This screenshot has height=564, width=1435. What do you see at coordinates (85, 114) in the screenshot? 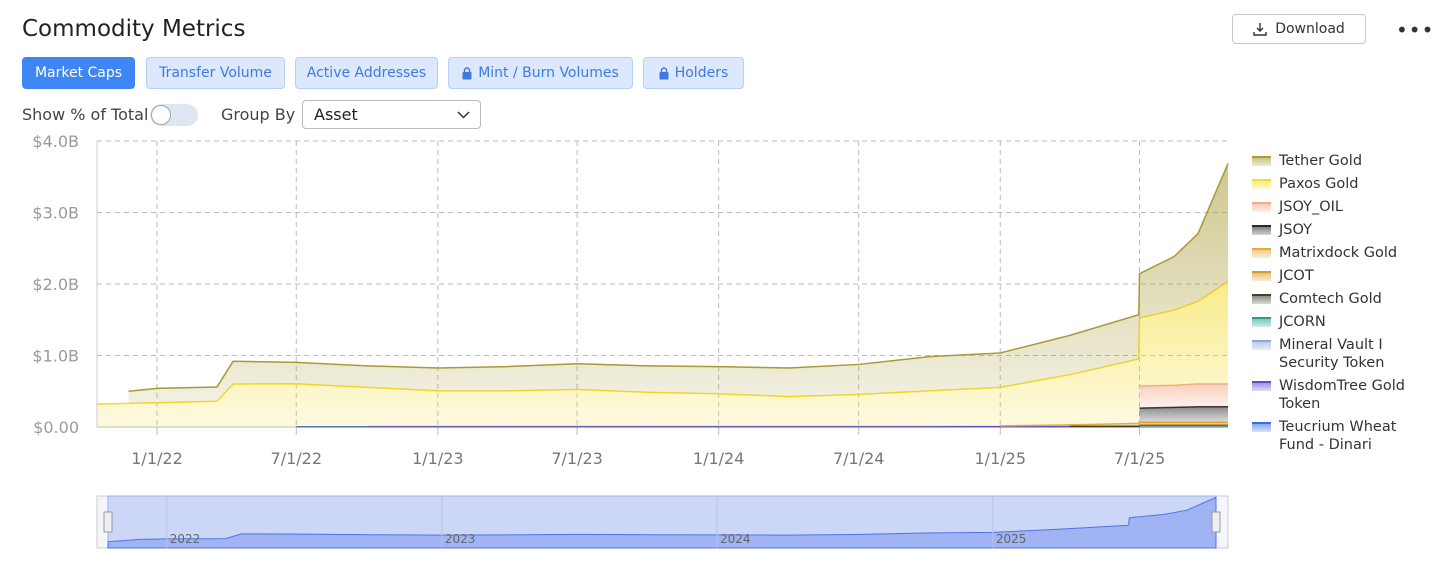
I see `toggle-label: Show % of Total` at bounding box center [85, 114].